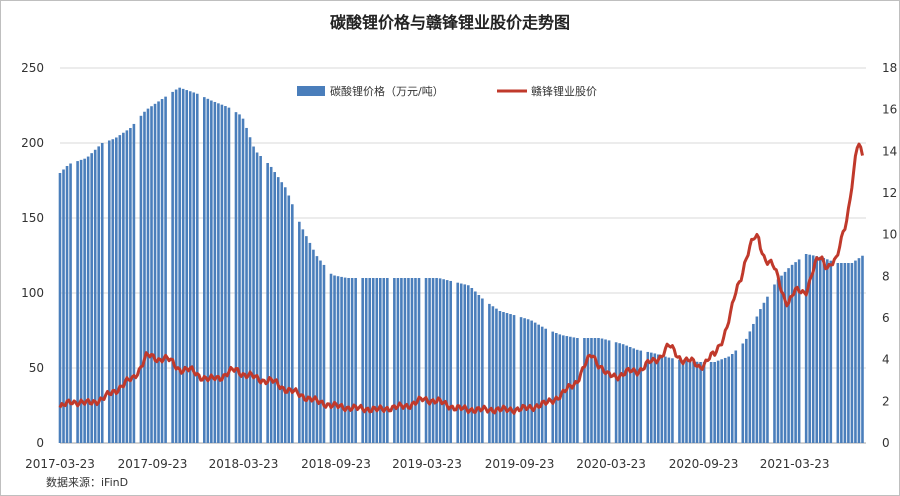 The height and width of the screenshot is (496, 900). I want to click on left-tick-label: 150, so click(32, 218).